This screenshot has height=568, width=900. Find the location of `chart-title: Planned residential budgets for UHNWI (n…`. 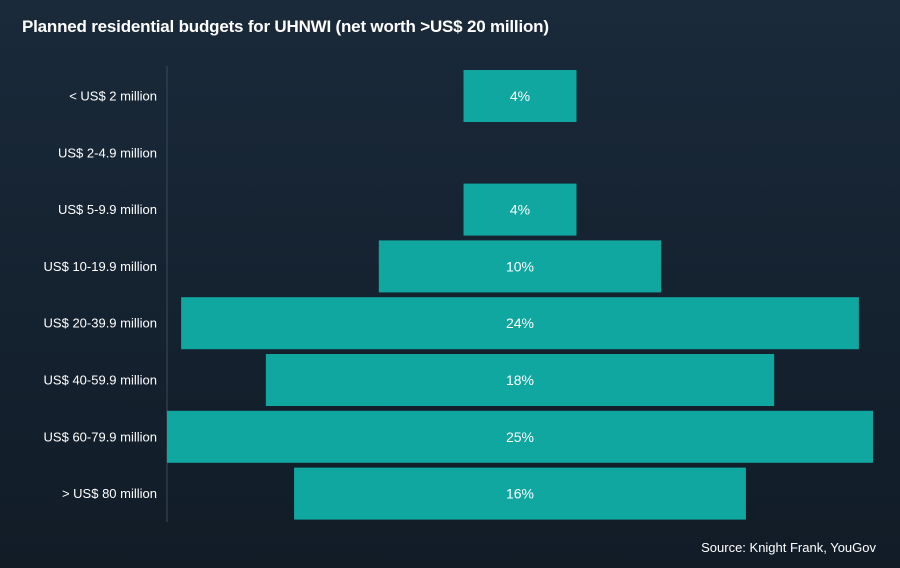

chart-title: Planned residential budgets for UHNWI (n… is located at coordinates (285, 26).